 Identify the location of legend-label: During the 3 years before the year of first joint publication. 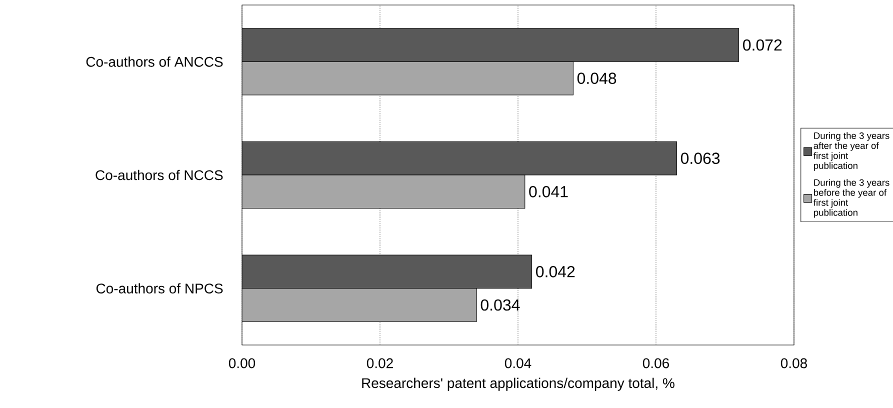
(852, 198).